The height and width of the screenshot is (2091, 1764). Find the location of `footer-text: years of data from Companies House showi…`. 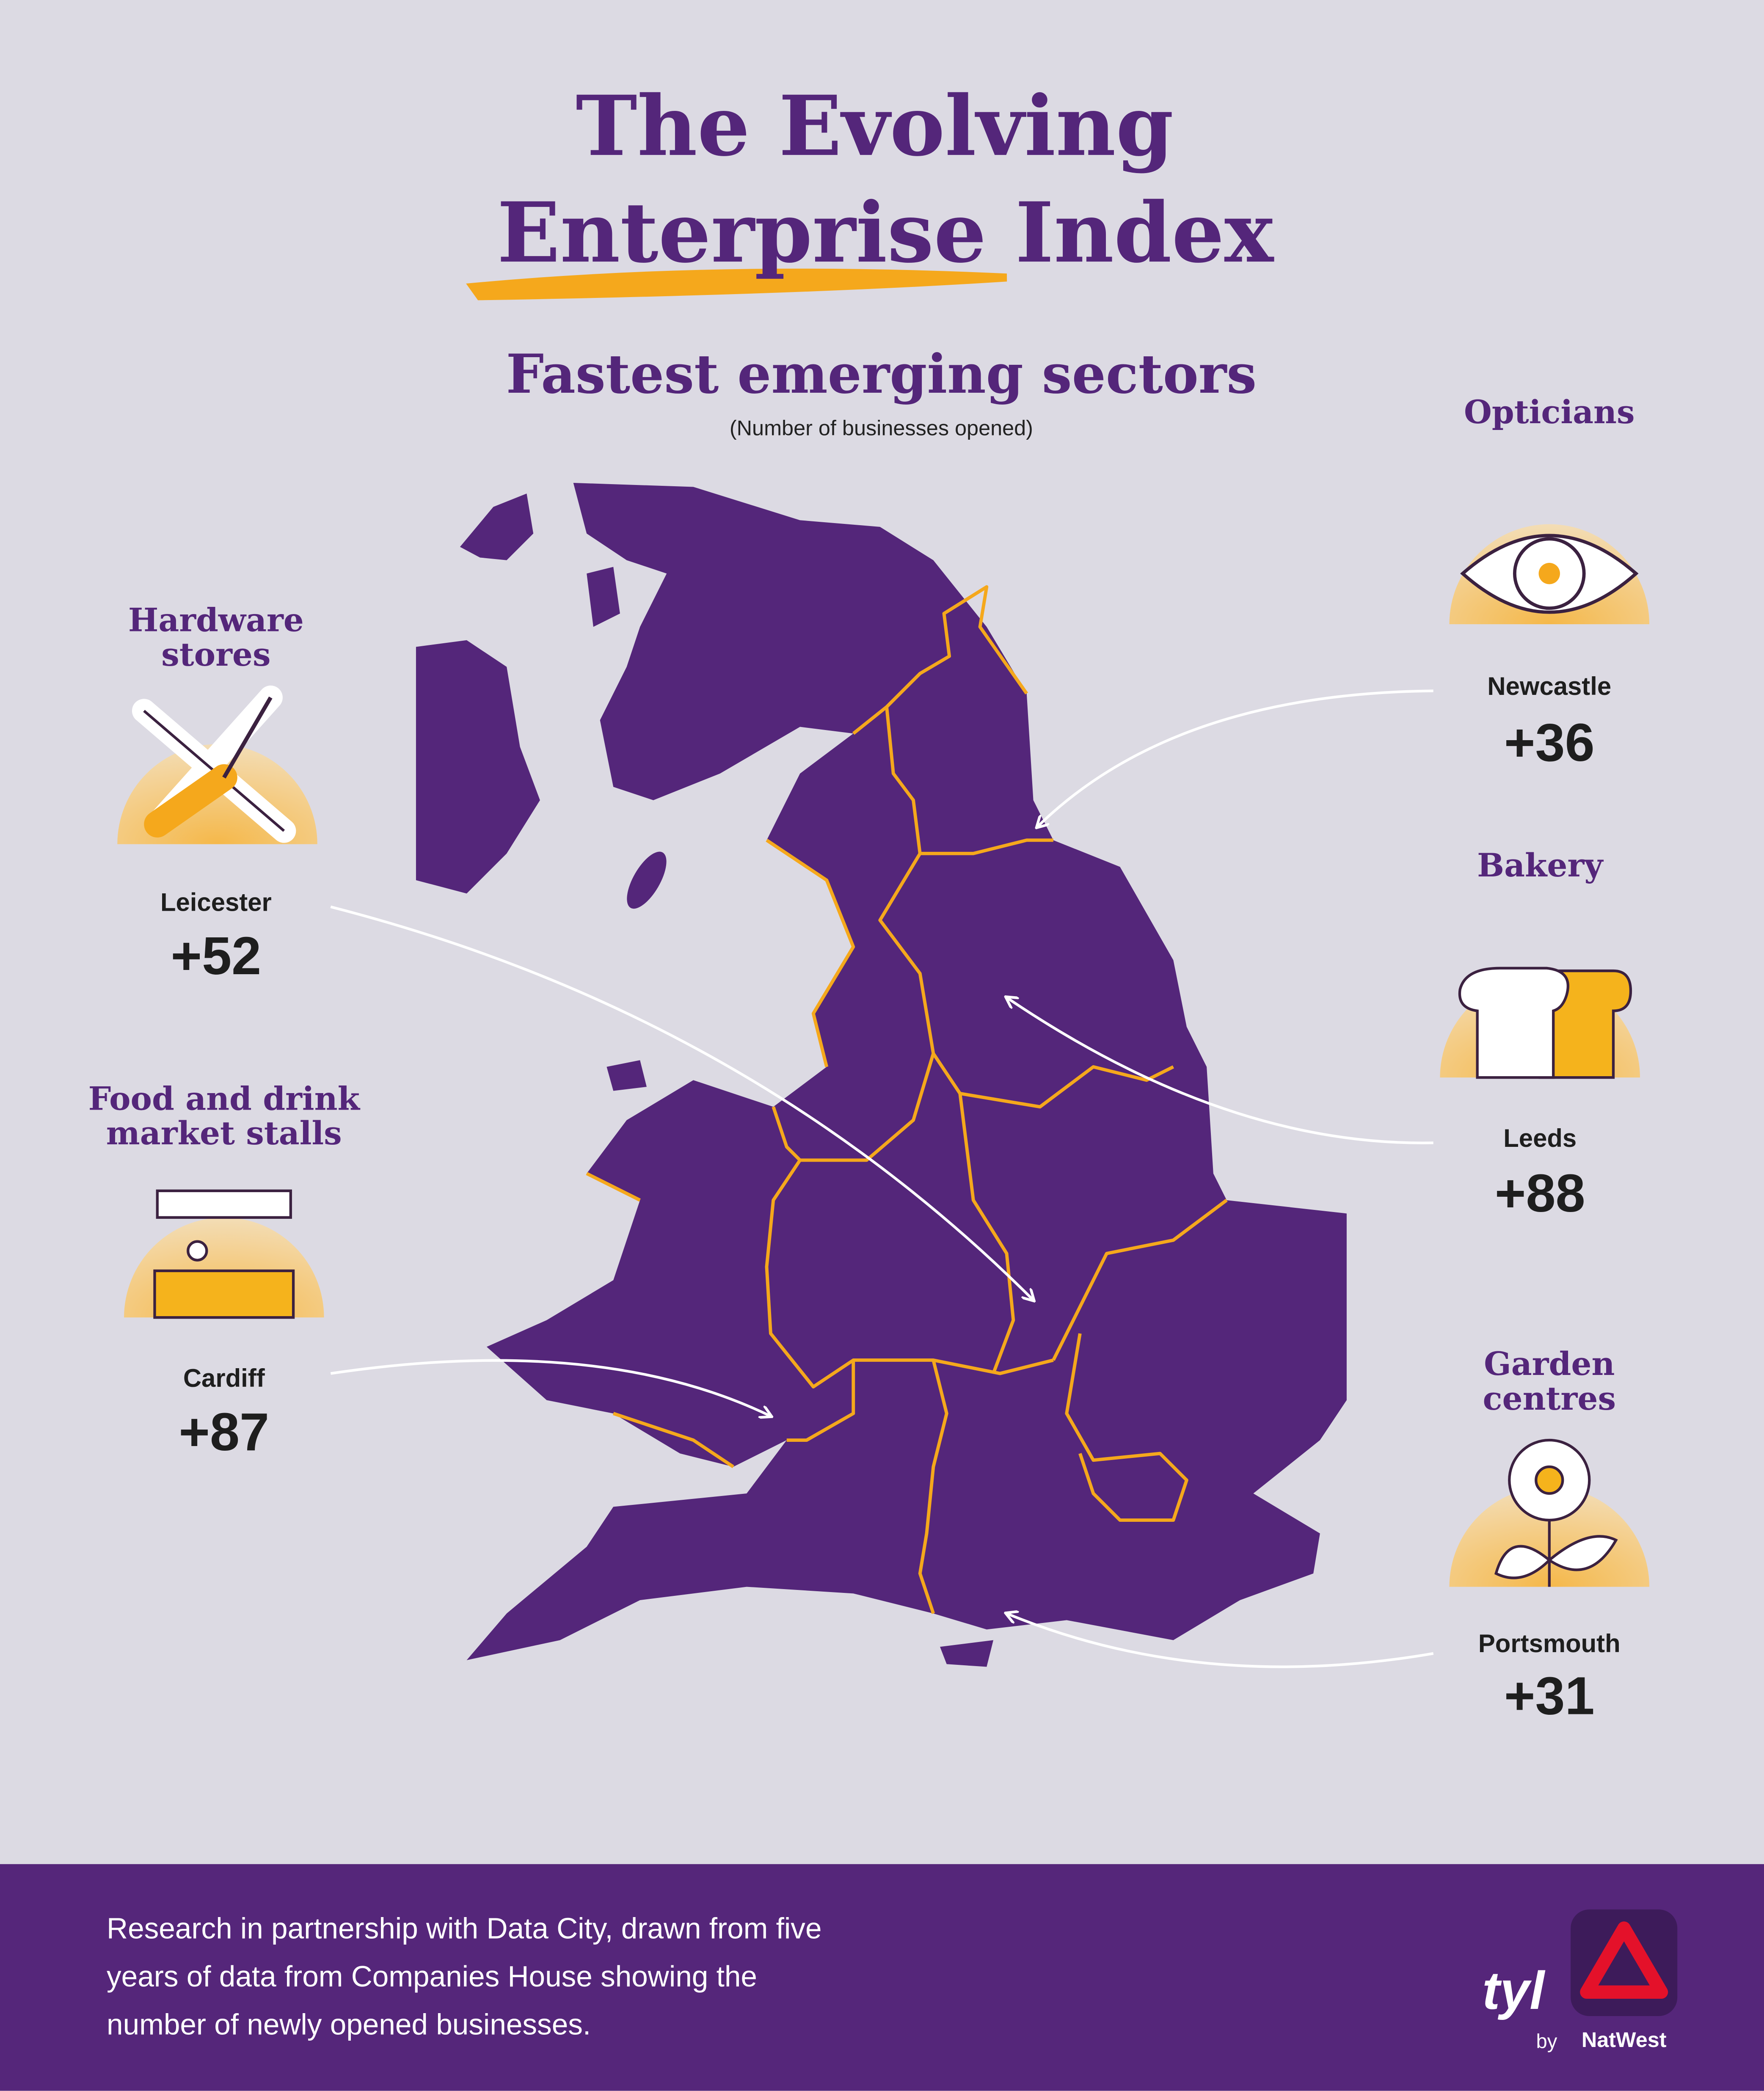

footer-text: years of data from Companies House showi… is located at coordinates (432, 1976).